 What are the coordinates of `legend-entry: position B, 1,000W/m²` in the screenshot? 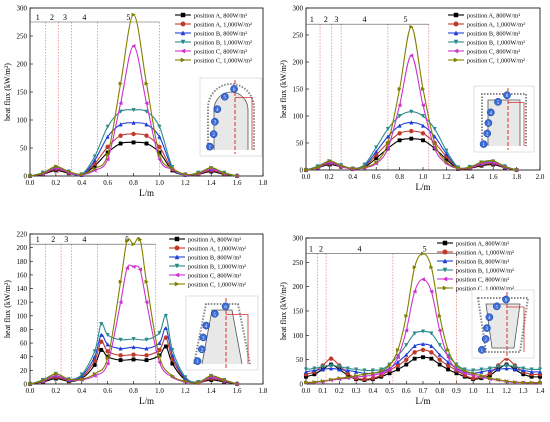 It's located at (485, 271).